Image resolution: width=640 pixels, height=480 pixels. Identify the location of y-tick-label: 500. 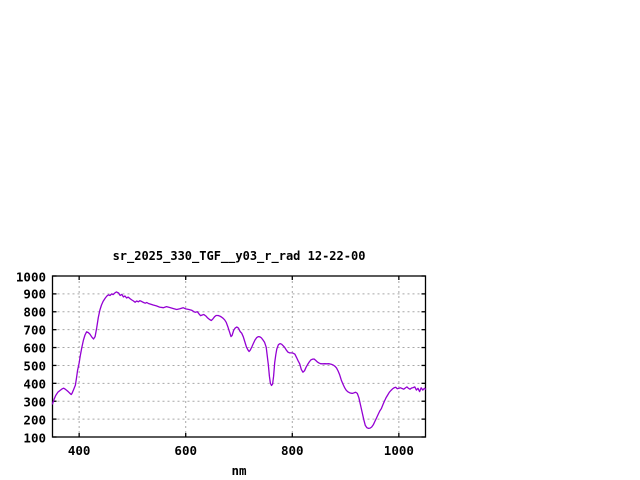
(34, 366).